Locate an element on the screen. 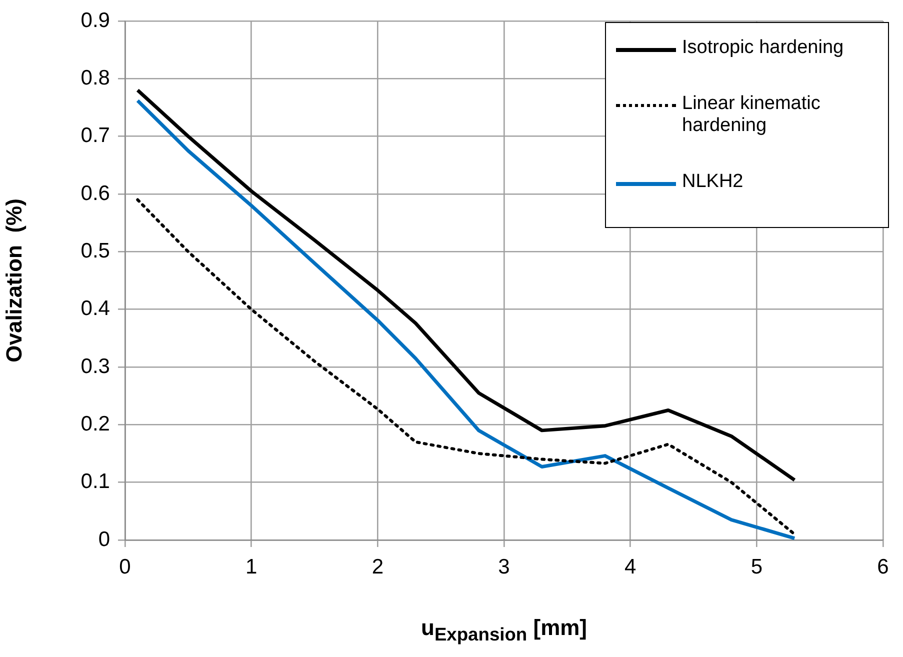 The height and width of the screenshot is (657, 903). x-tick-label: 3 is located at coordinates (504, 566).